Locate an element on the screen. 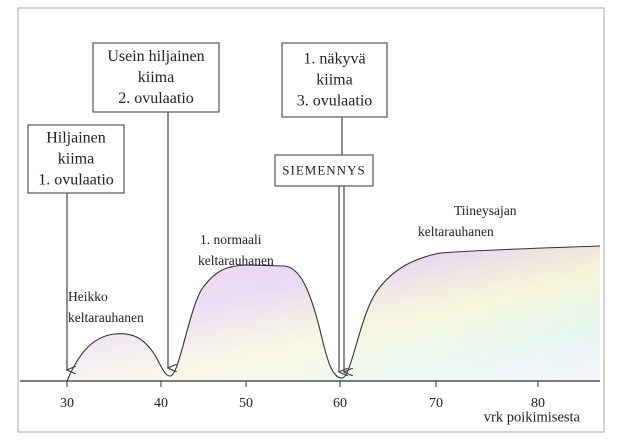 This screenshot has width=621, height=444. x-tick-label: 80 is located at coordinates (538, 403).